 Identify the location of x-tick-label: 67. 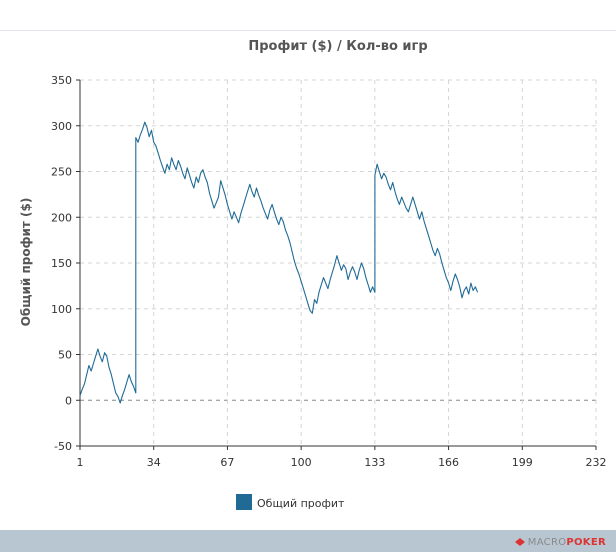
(227, 462).